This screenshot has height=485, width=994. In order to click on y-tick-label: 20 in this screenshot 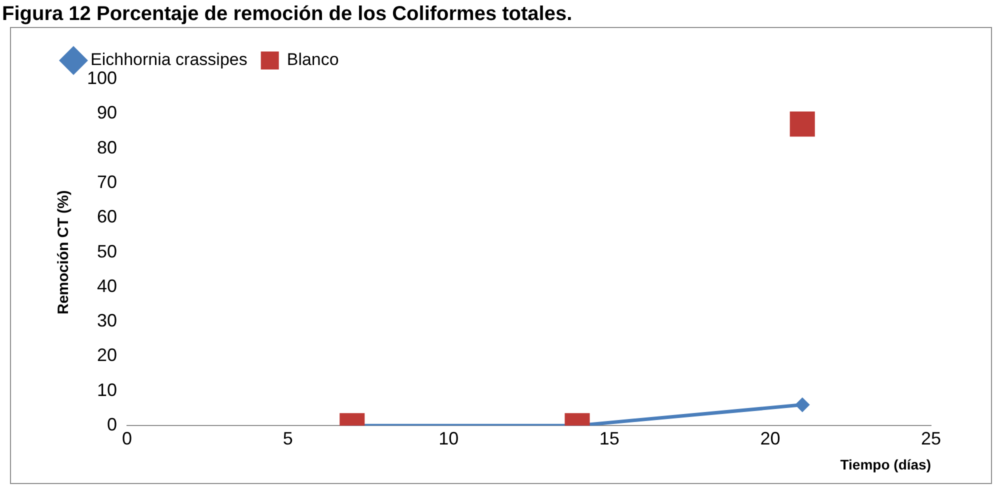, I will do `click(107, 355)`.